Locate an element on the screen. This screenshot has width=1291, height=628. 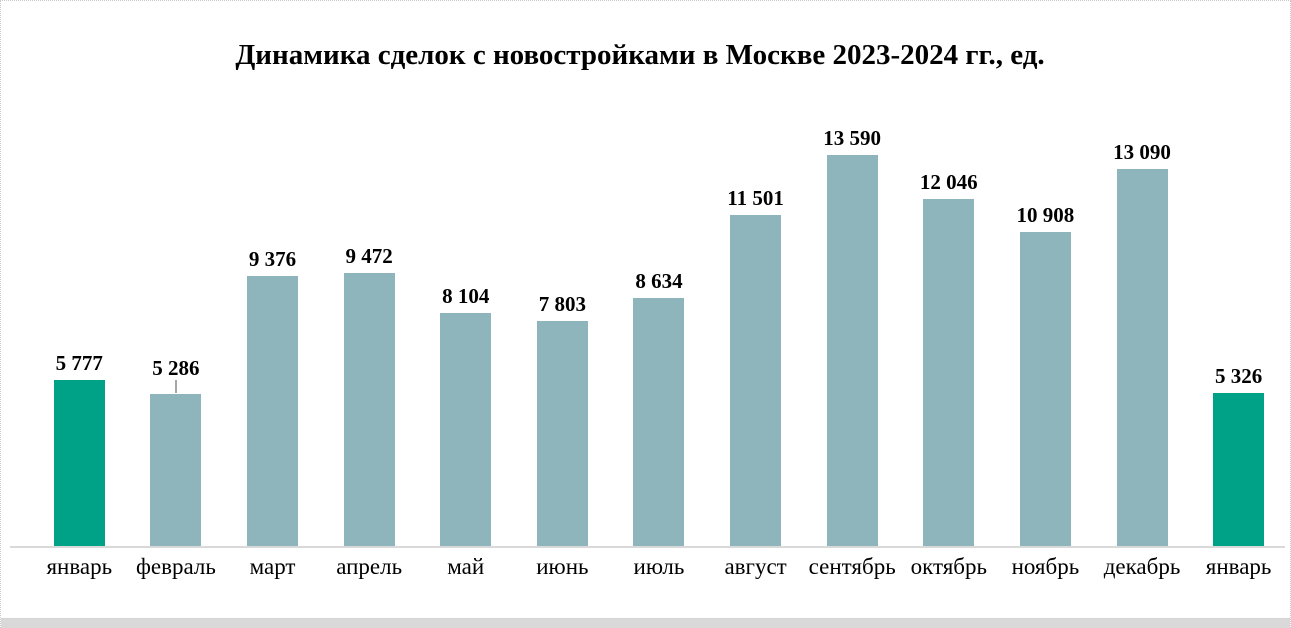
x-tick-label: октябрь is located at coordinates (948, 566).